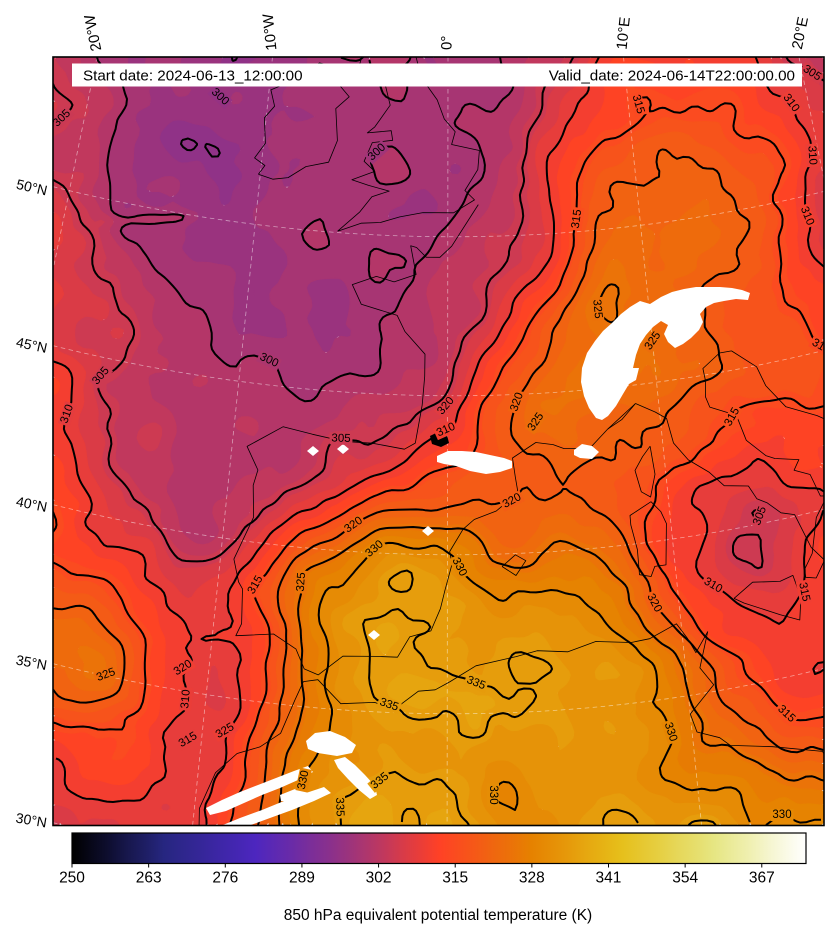 This screenshot has width=832, height=941. Describe the element at coordinates (446, 43) in the screenshot. I see `svg-text: 0°` at that location.